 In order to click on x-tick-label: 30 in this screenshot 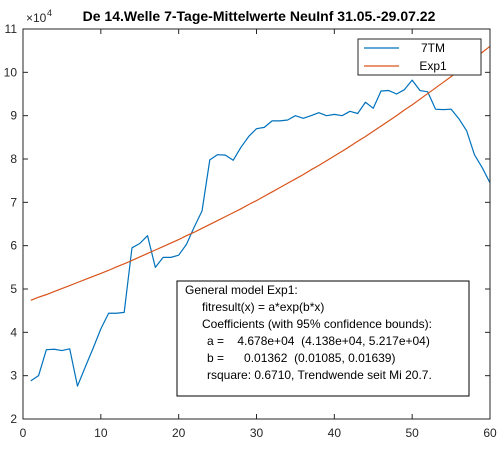, I will do `click(257, 433)`.